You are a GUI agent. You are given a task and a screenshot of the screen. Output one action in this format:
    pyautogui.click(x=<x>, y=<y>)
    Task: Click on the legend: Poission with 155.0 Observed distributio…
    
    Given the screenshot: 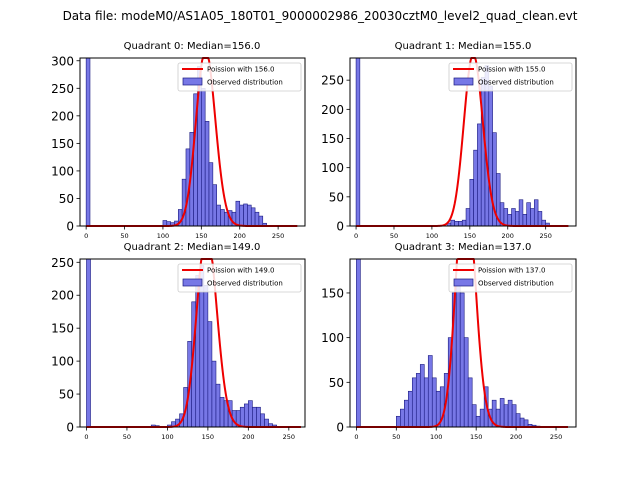 What is the action you would take?
    pyautogui.click(x=510, y=77)
    